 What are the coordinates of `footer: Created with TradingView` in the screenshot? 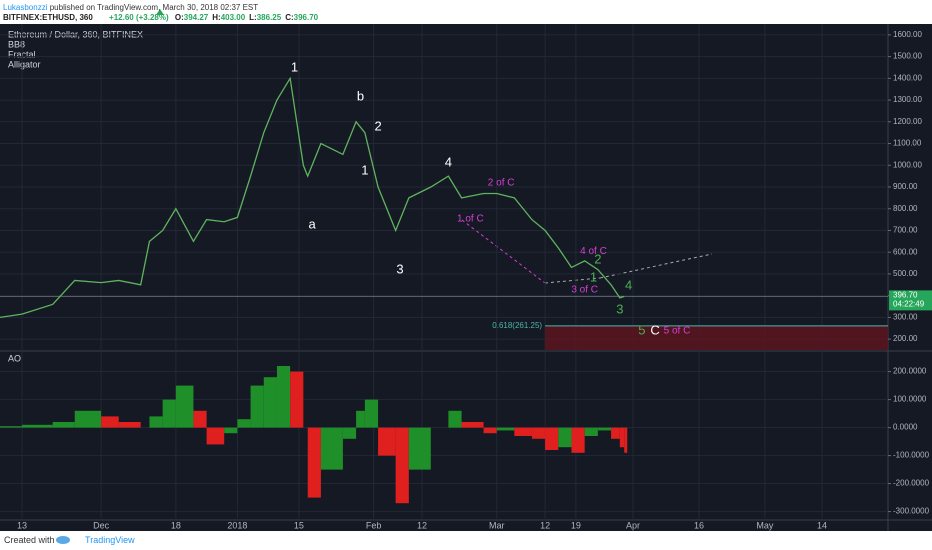 It's located at (69, 540).